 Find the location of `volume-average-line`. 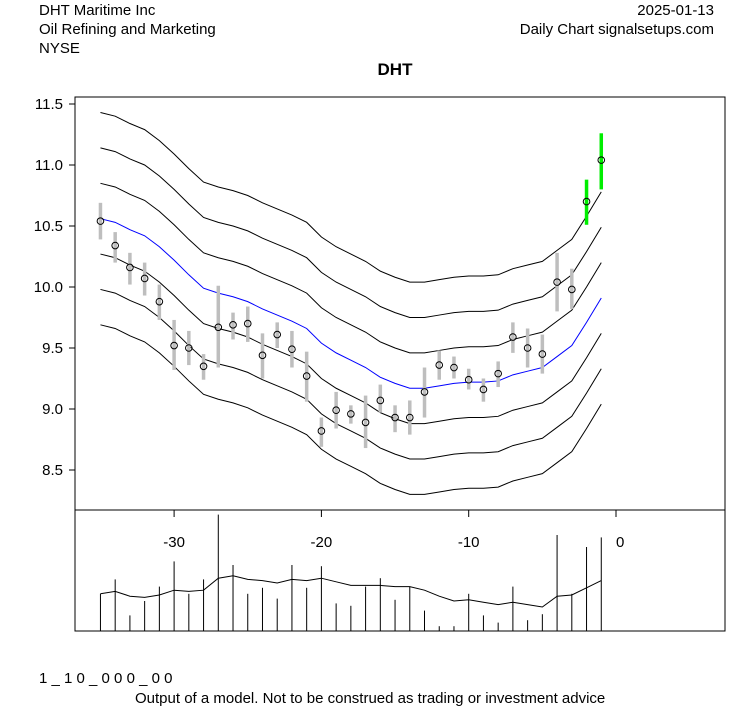

volume-average-line is located at coordinates (351, 591).